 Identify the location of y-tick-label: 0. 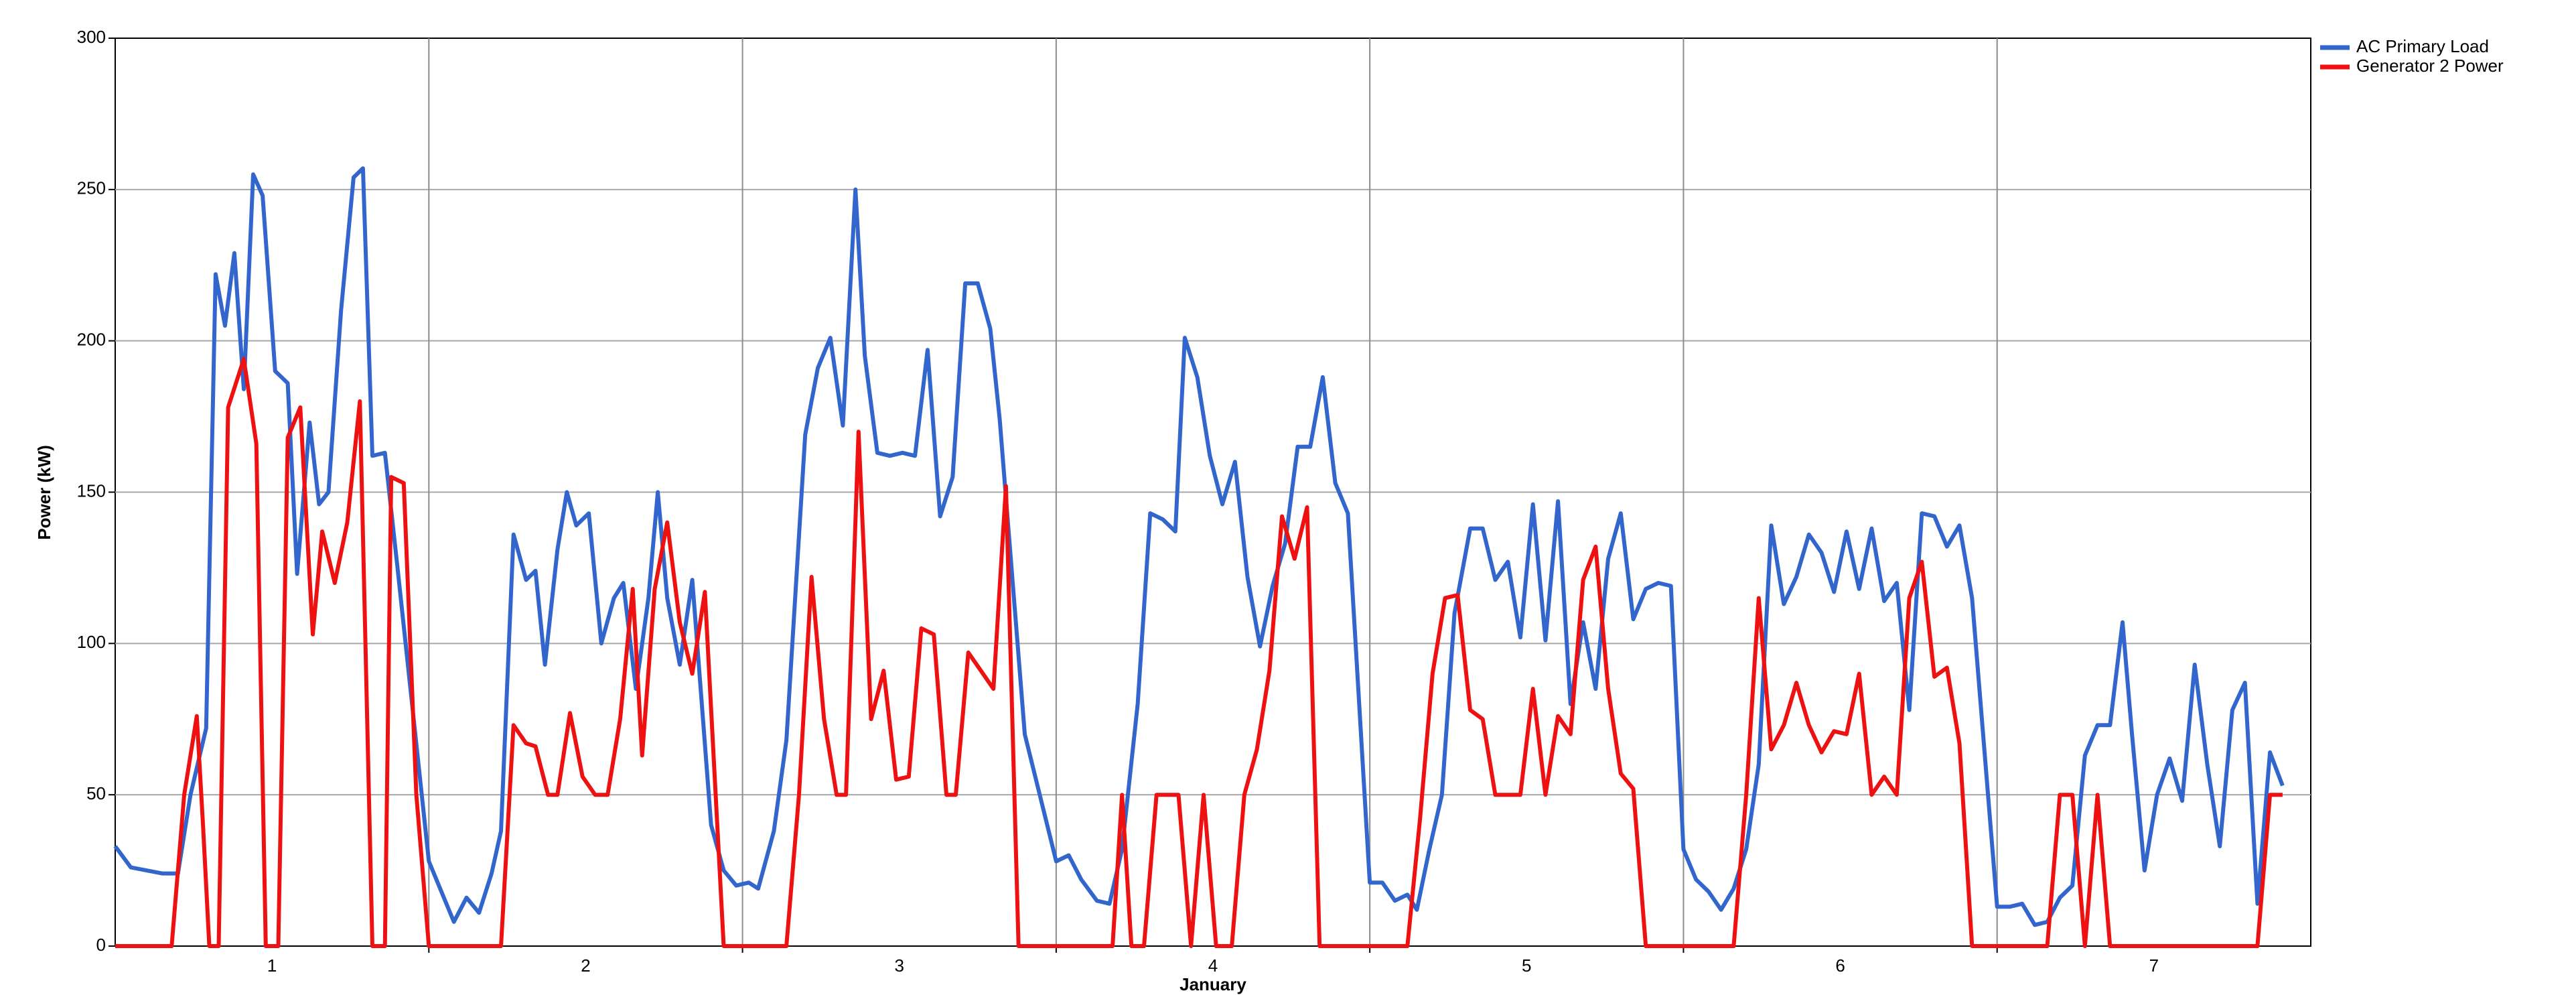
(101, 945).